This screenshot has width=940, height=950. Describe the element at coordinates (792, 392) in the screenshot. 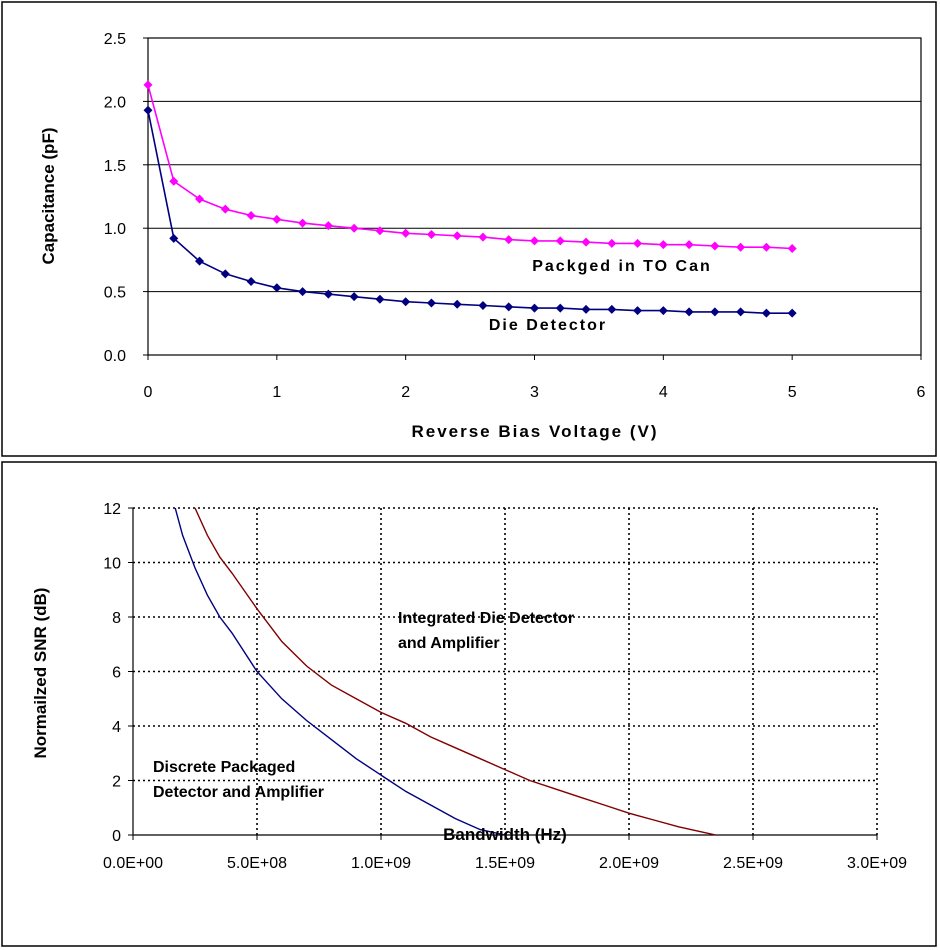

I see `x-tick-label: 5` at that location.